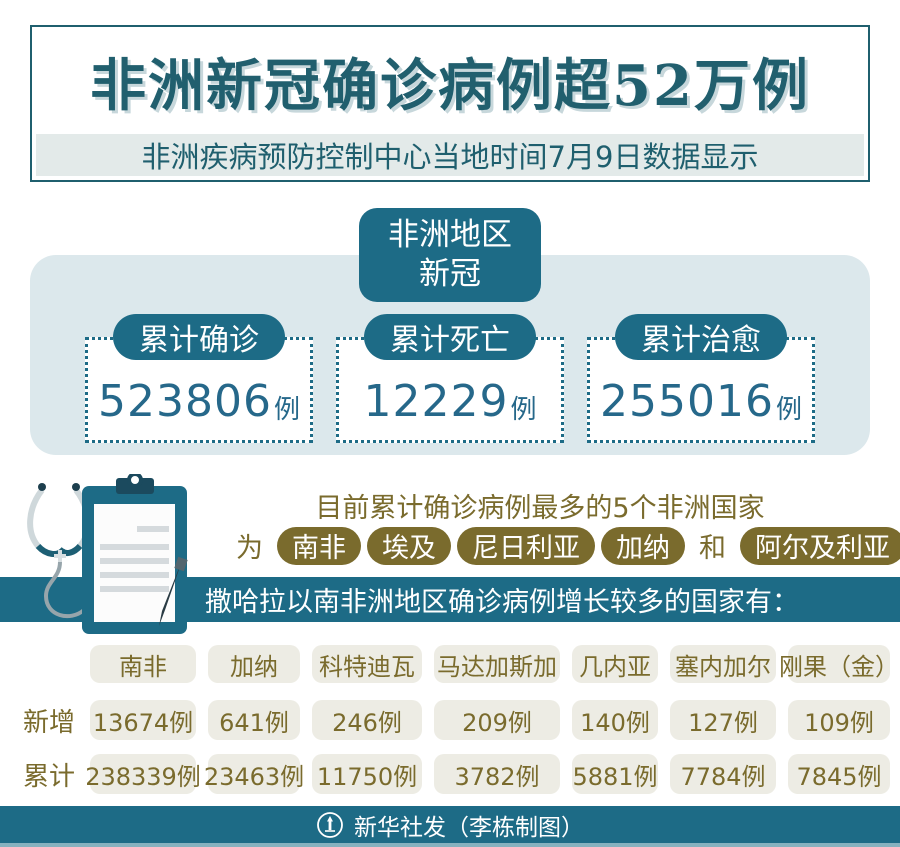 This screenshot has height=847, width=900. I want to click on page-subtitle: 非洲疾病预防控制中心当地时间7月9日数据显示, so click(450, 155).